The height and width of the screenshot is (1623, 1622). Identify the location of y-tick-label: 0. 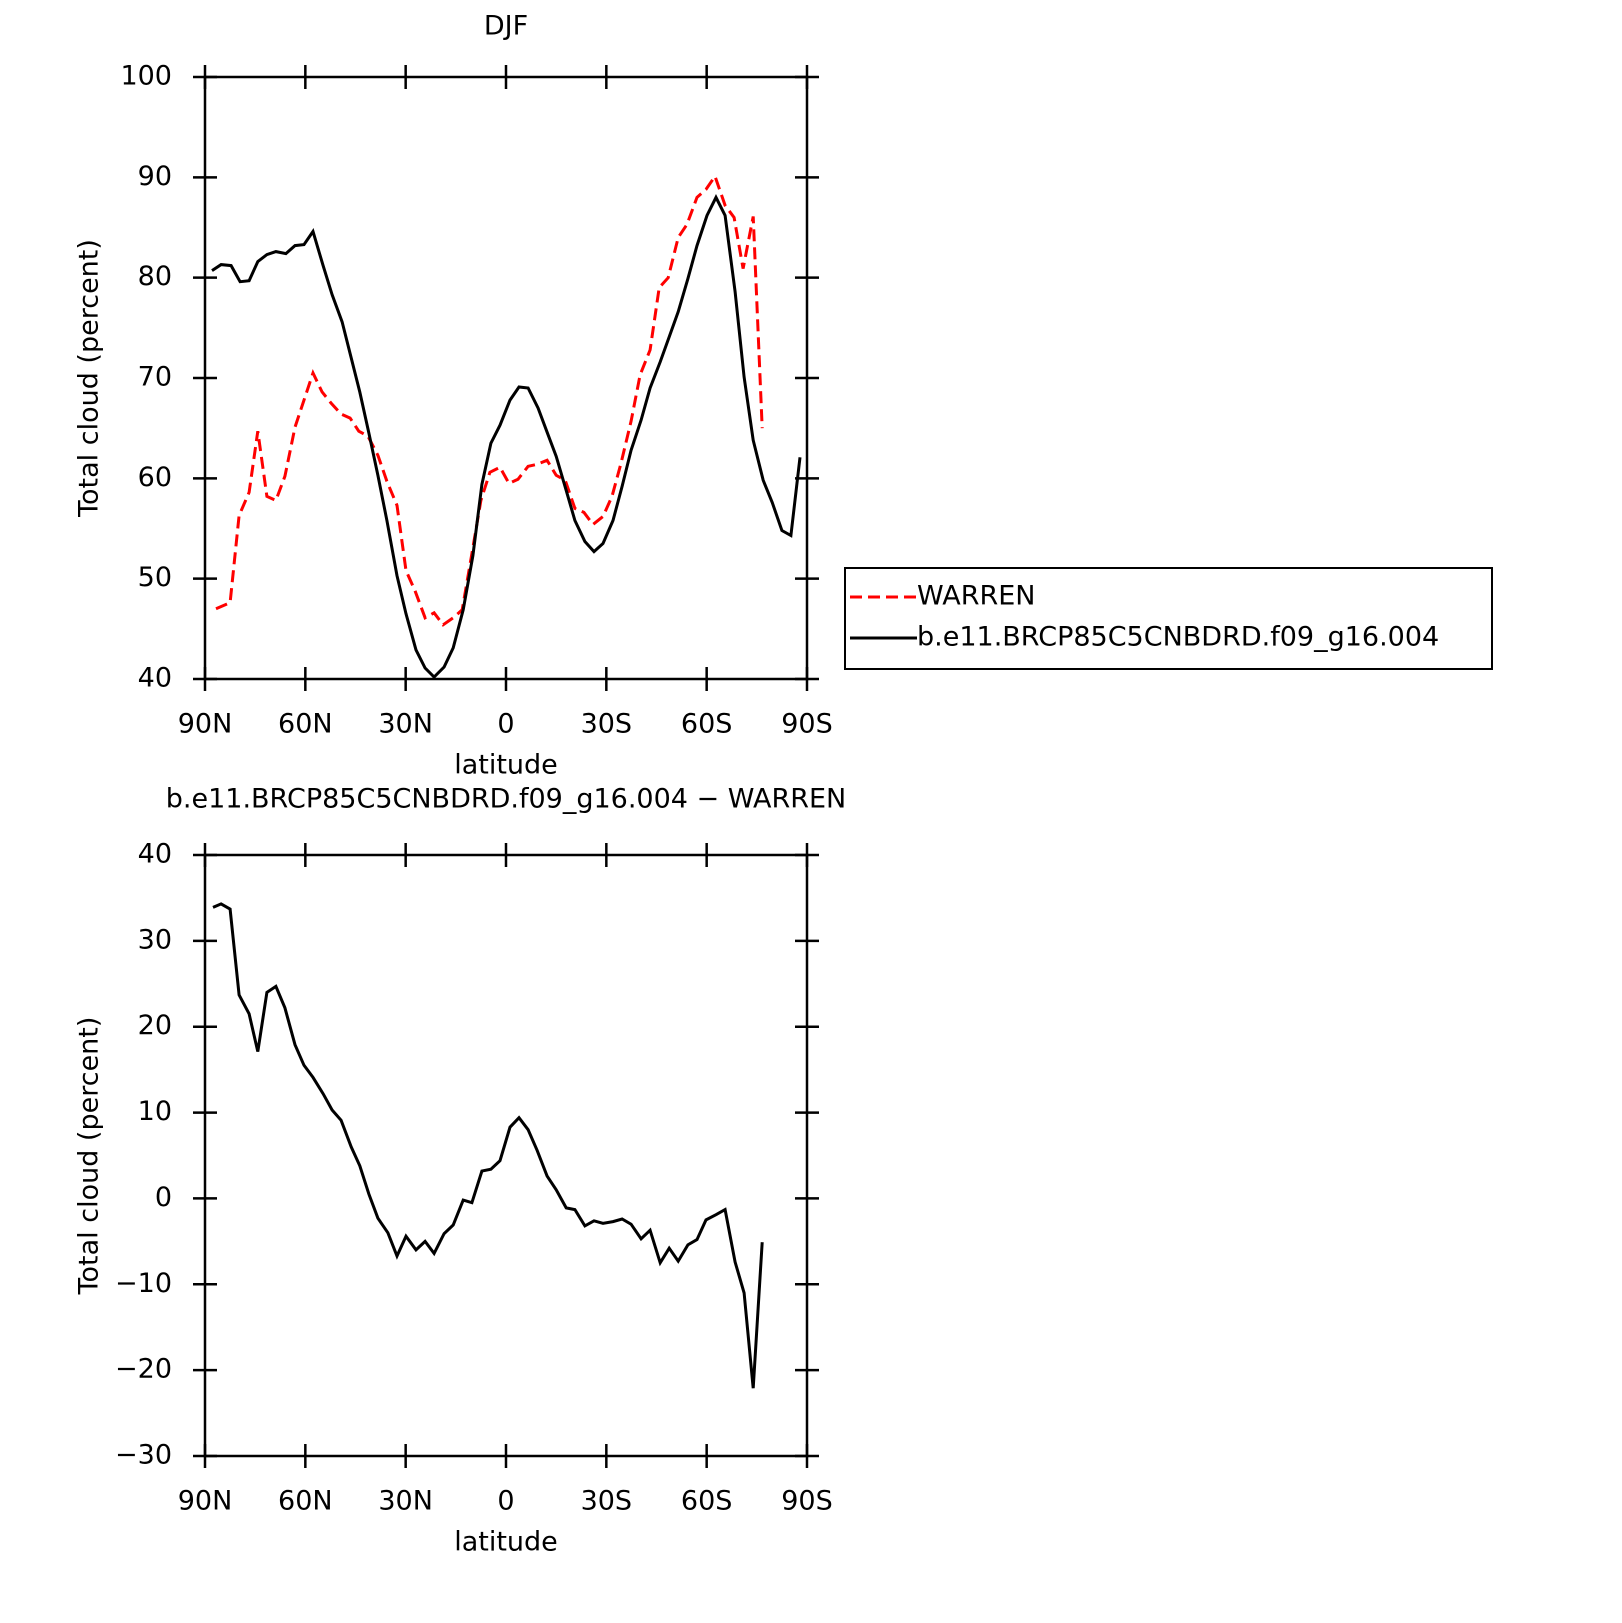
(163, 1197).